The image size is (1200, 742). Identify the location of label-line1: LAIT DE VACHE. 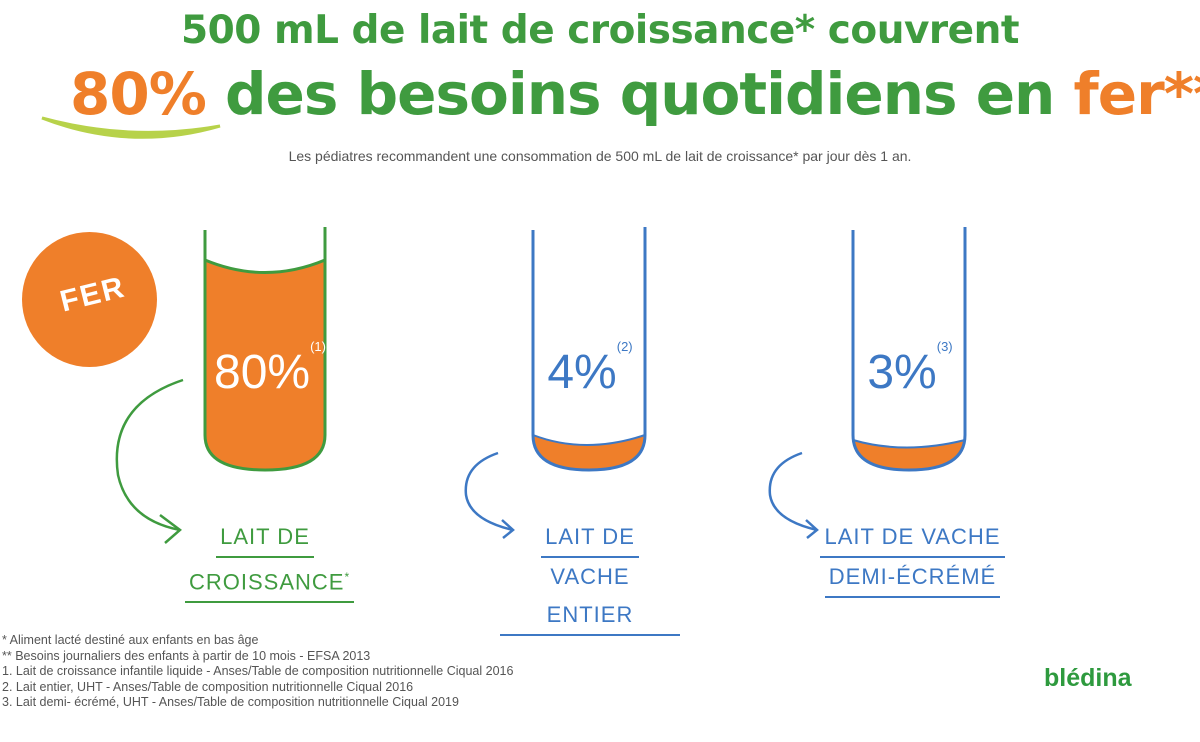
(912, 538).